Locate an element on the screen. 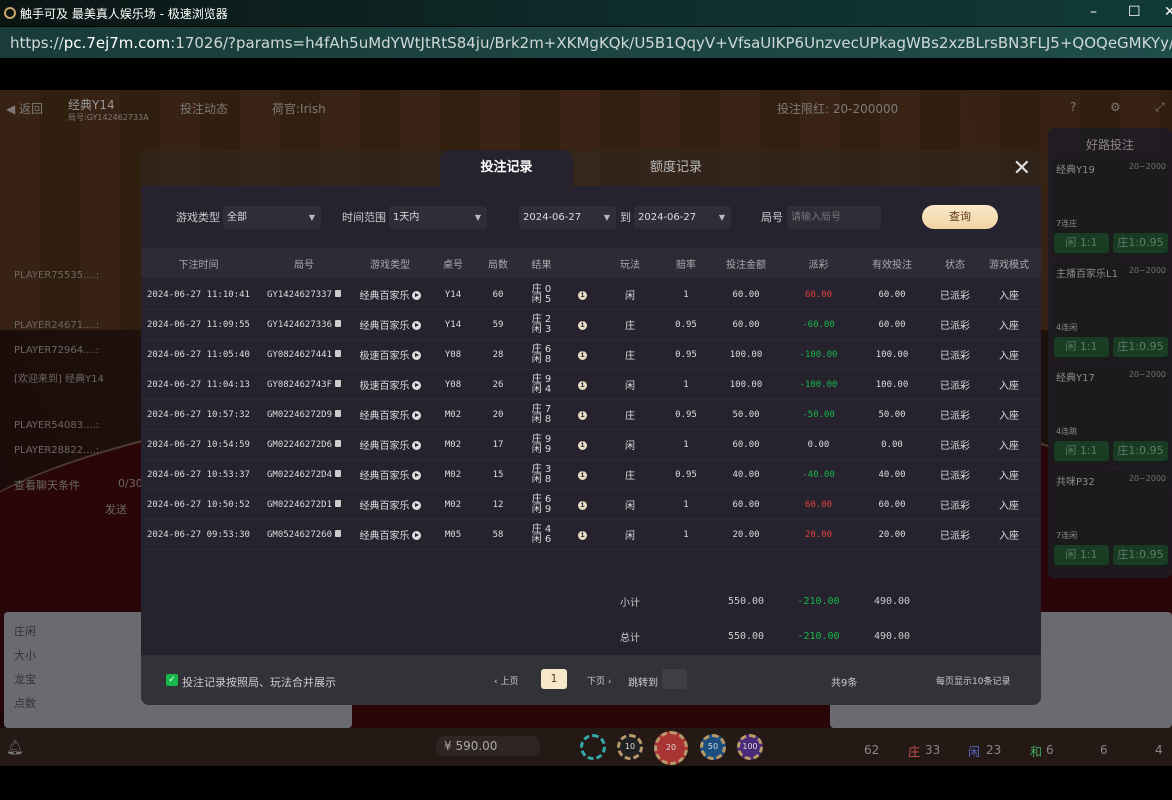 This screenshot has width=1172, height=800. back-button: ◀ 返回 is located at coordinates (25, 109).